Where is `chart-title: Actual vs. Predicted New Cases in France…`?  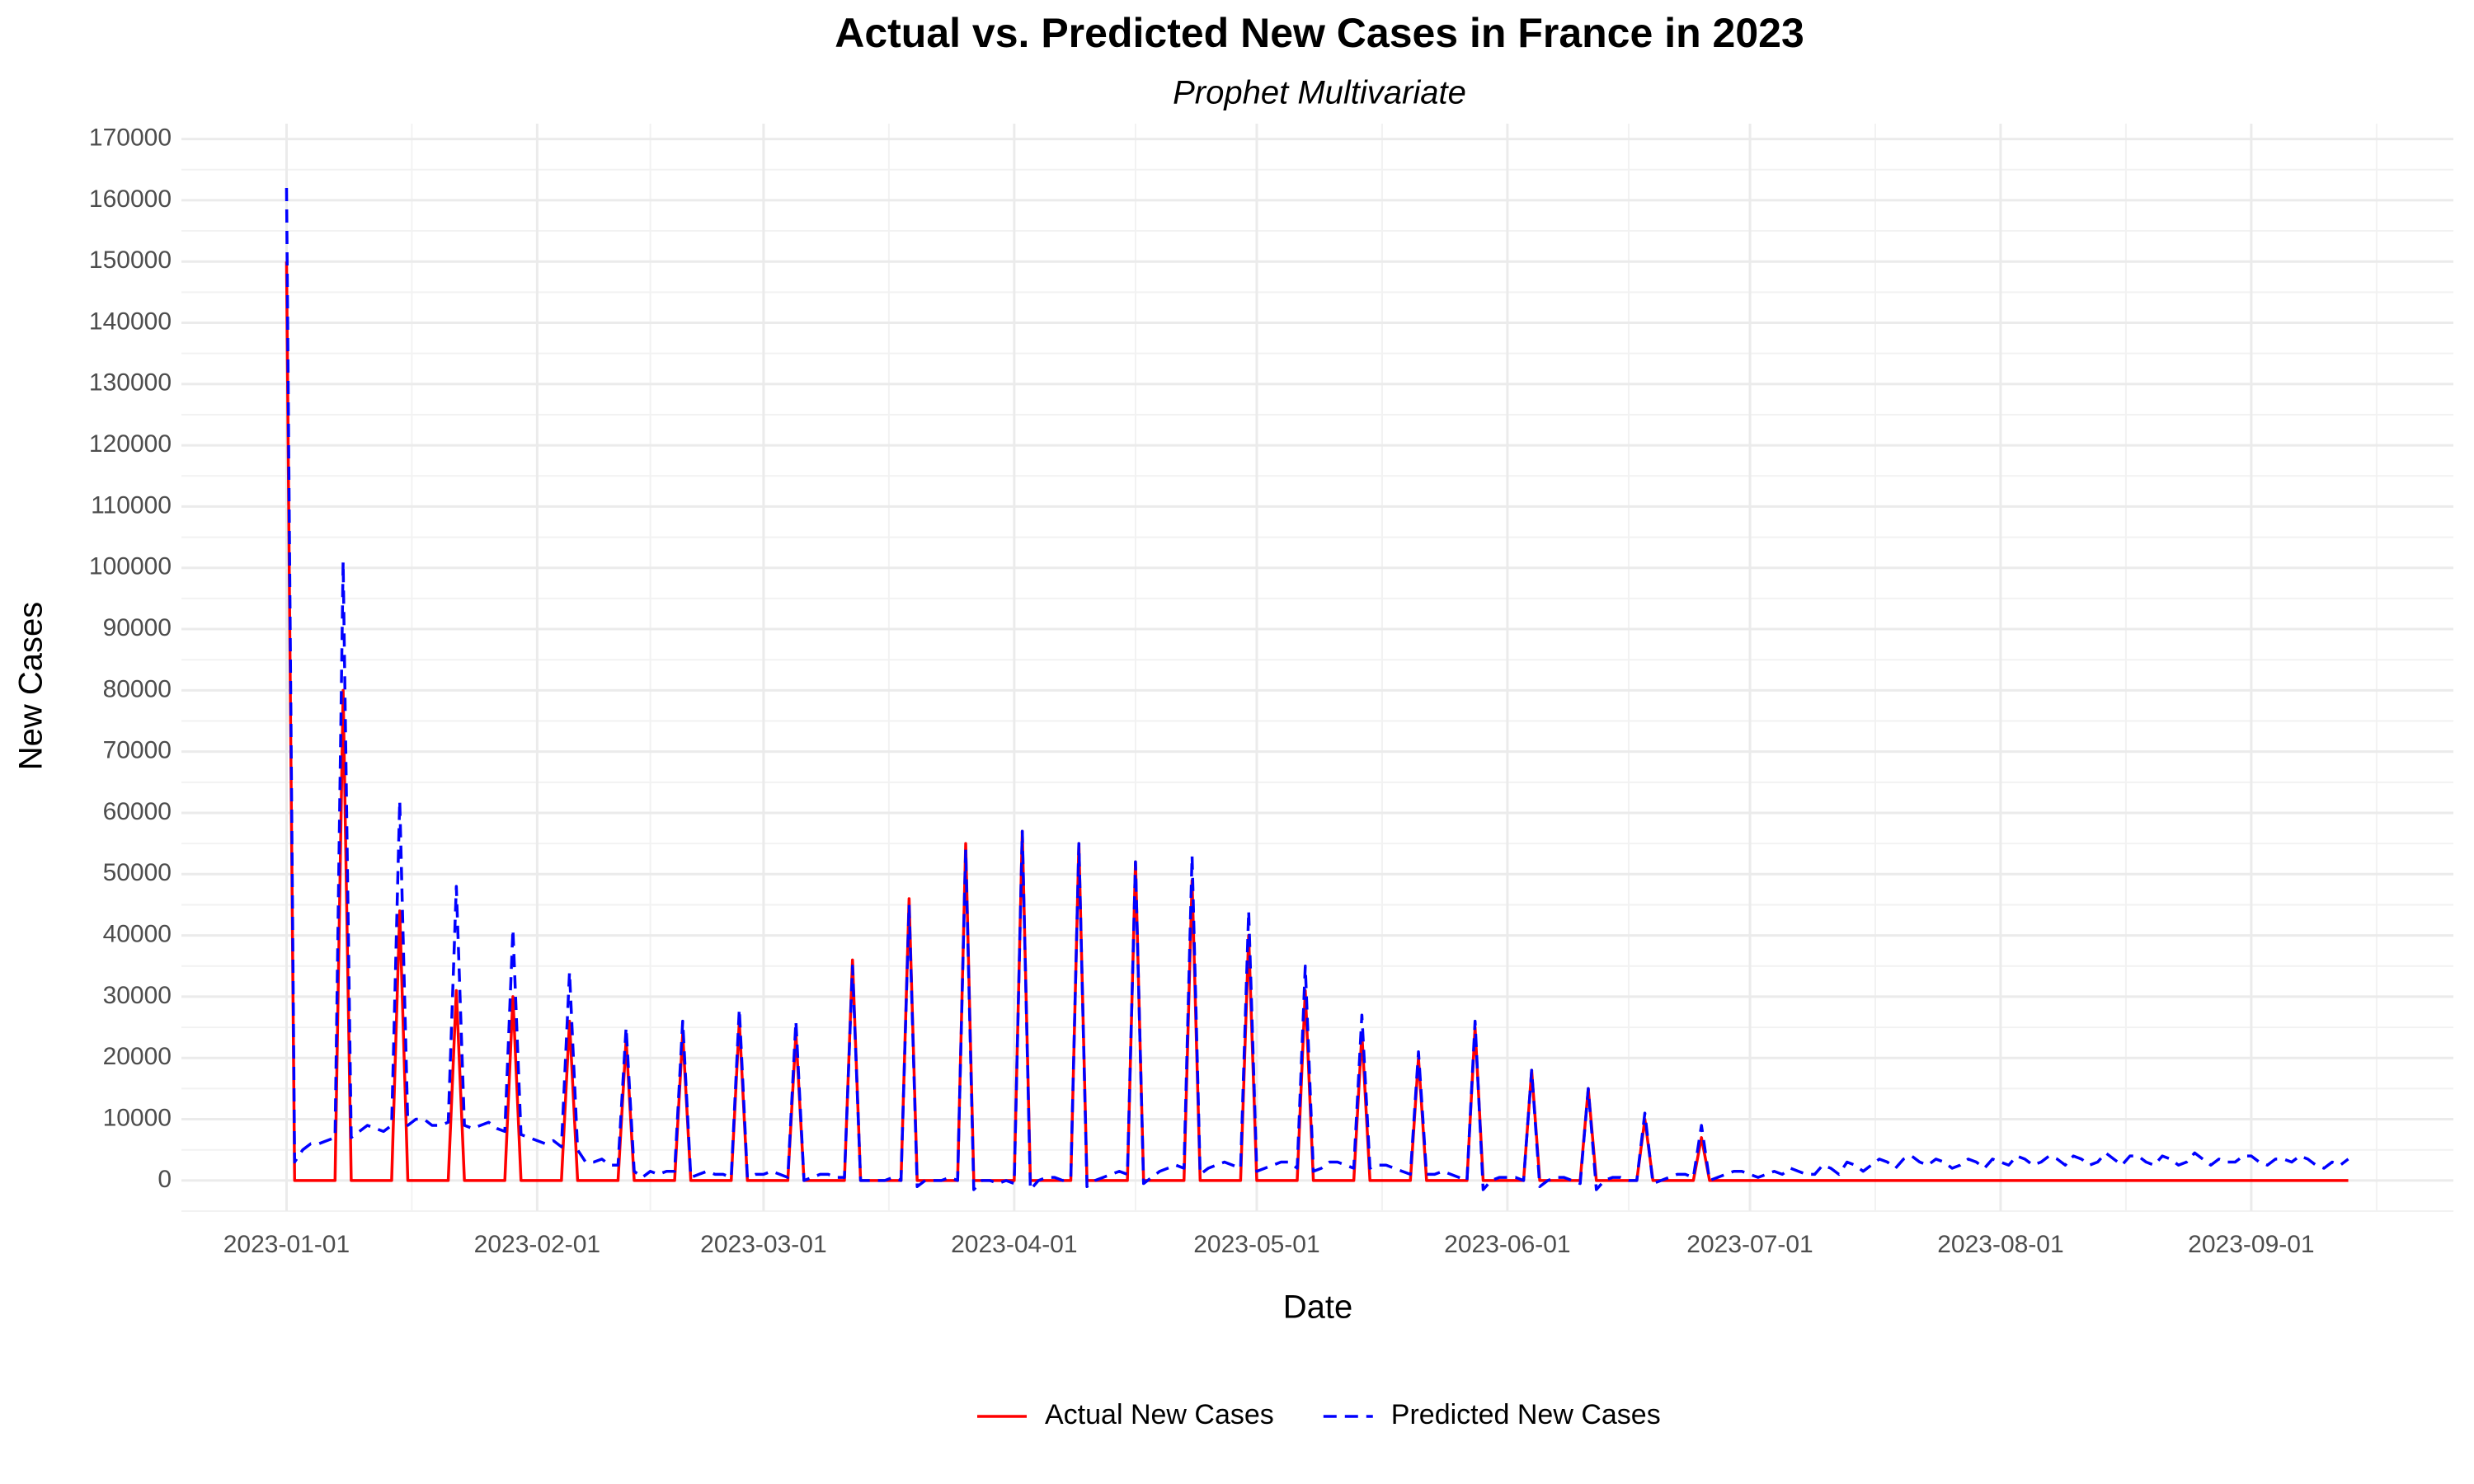 chart-title: Actual vs. Predicted New Cases in France… is located at coordinates (1319, 33).